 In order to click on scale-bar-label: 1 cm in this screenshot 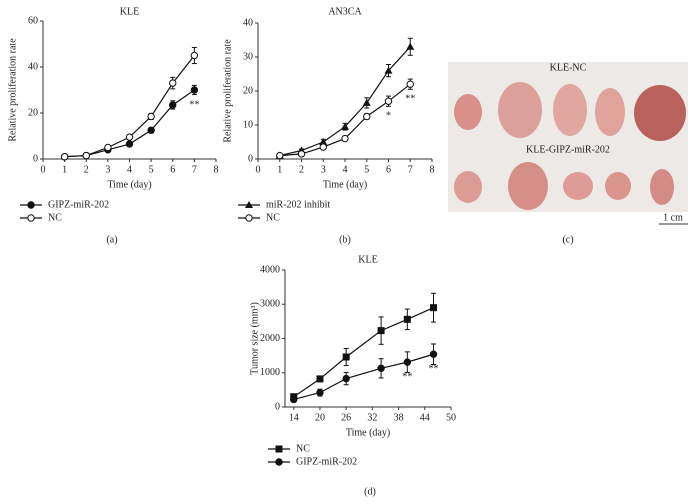, I will do `click(673, 217)`.